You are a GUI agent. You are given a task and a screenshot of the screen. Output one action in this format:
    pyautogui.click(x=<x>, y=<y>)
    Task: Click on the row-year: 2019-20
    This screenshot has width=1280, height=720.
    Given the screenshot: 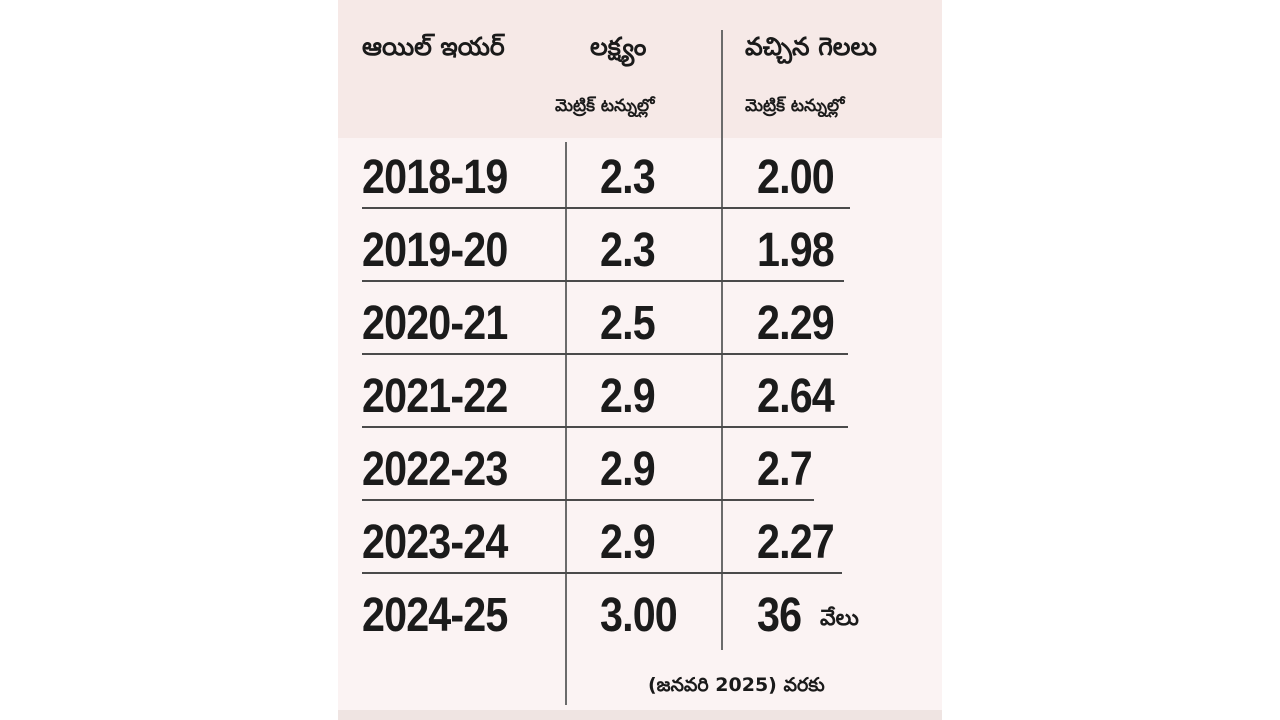 What is the action you would take?
    pyautogui.click(x=435, y=250)
    